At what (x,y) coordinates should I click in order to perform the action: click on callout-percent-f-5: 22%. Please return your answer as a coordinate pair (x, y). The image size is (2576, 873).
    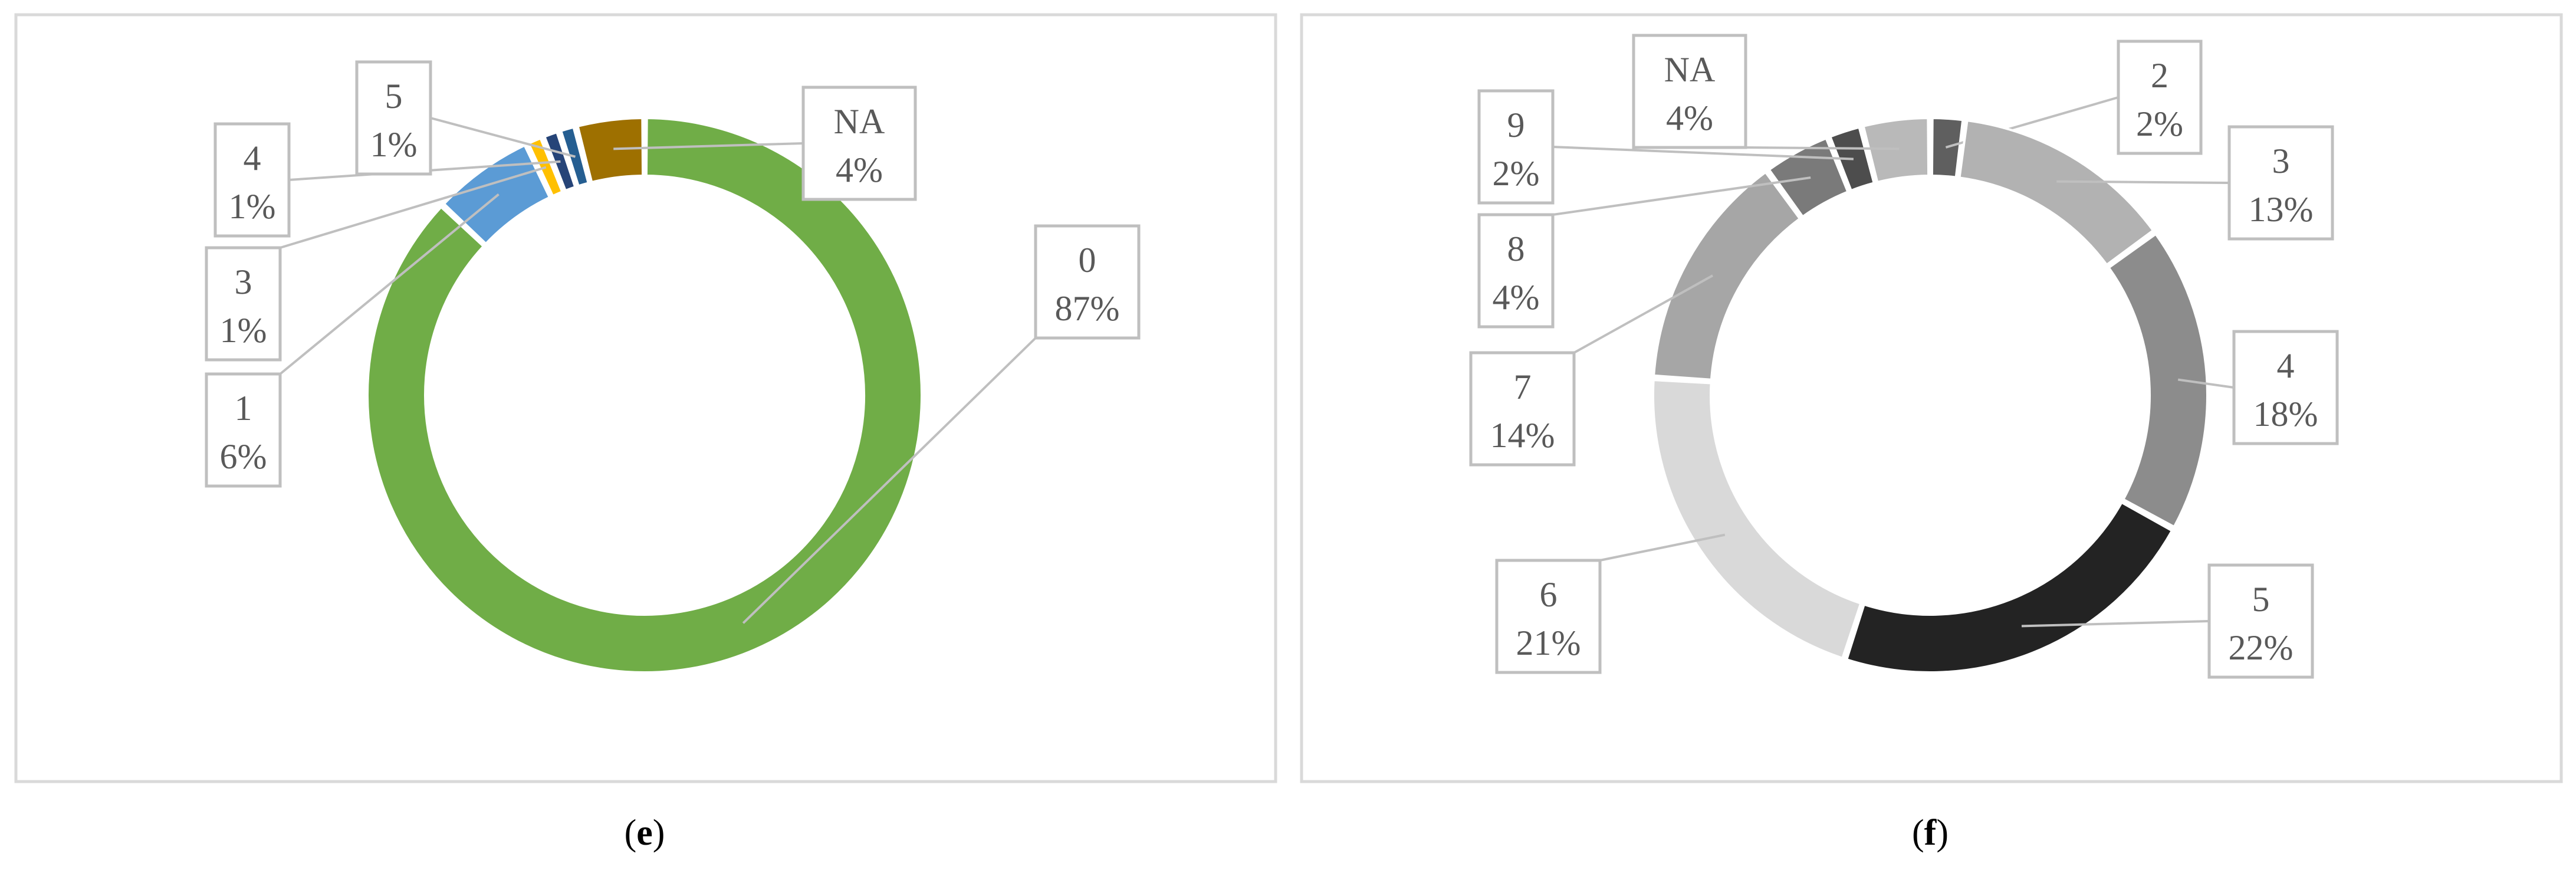
    Looking at the image, I should click on (2261, 647).